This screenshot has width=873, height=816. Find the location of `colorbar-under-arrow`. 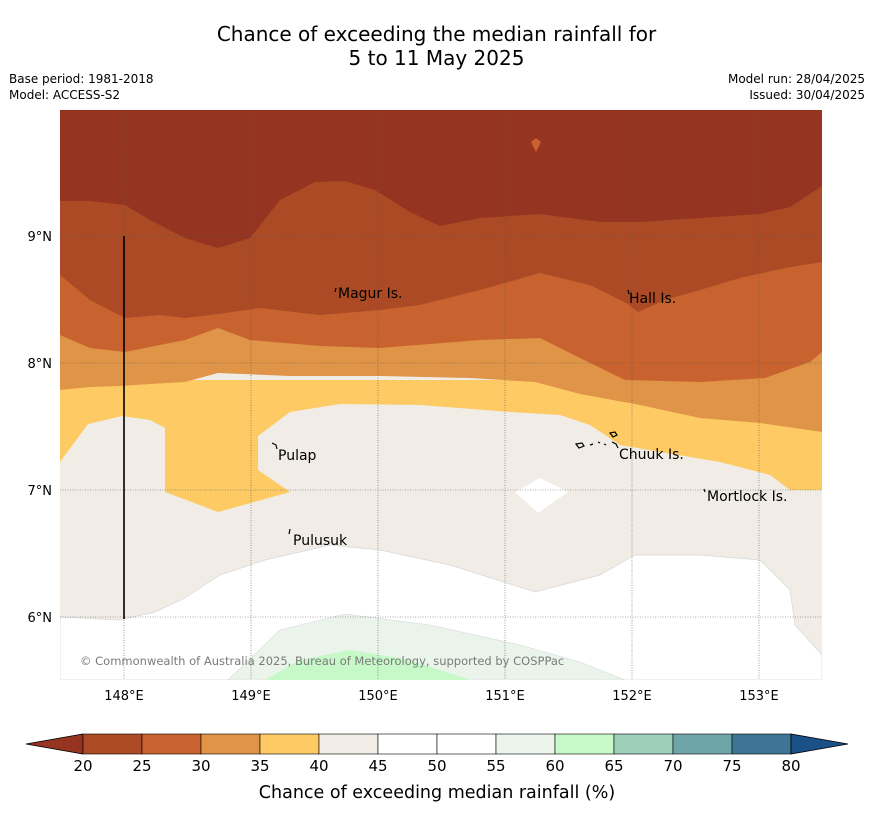

colorbar-under-arrow is located at coordinates (54, 744).